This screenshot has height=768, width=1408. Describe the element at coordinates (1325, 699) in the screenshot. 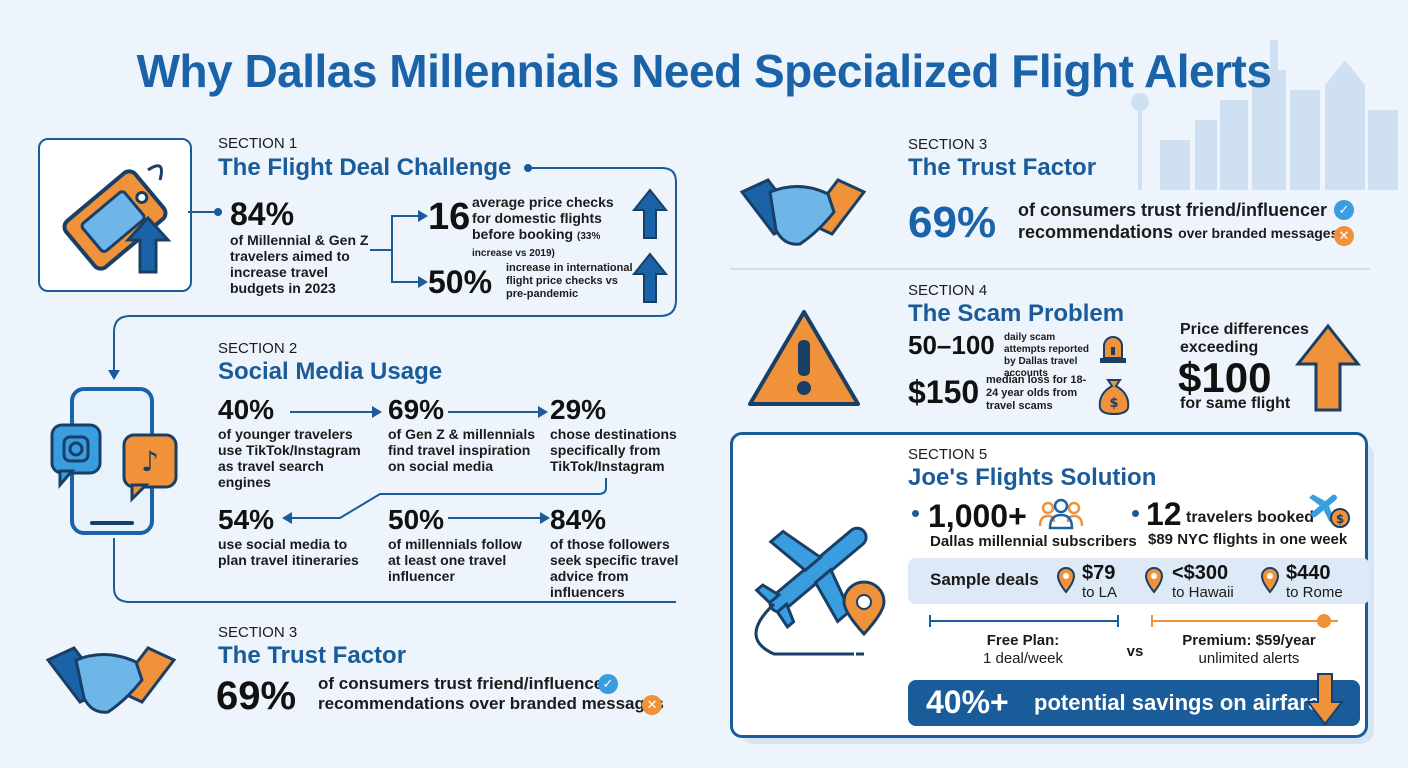

I see `down-arrow-icon` at that location.